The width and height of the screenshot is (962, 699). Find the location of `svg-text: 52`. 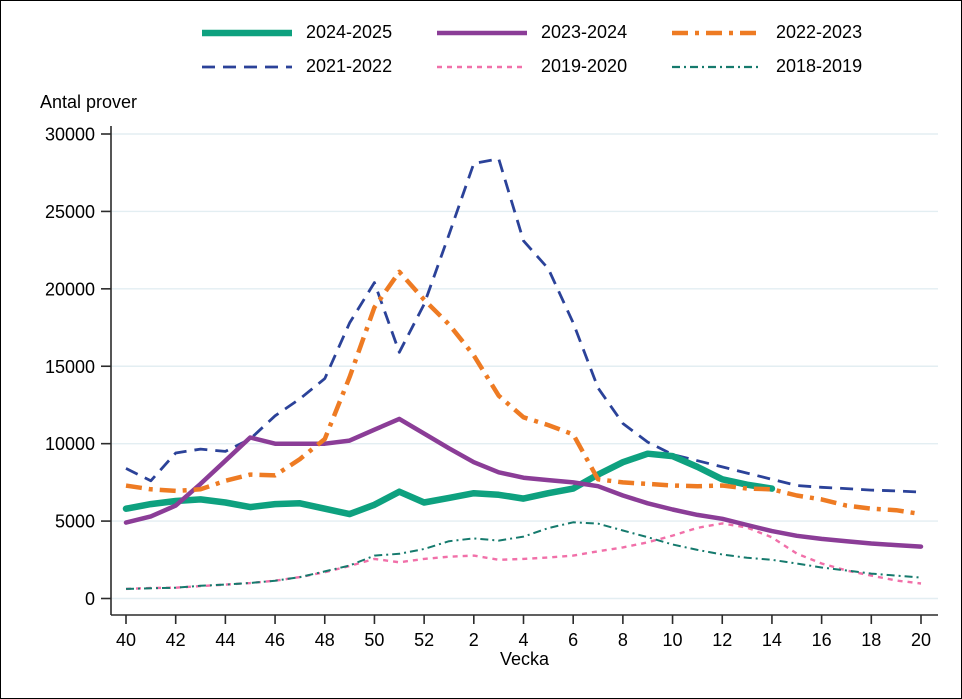

svg-text: 52 is located at coordinates (424, 640).